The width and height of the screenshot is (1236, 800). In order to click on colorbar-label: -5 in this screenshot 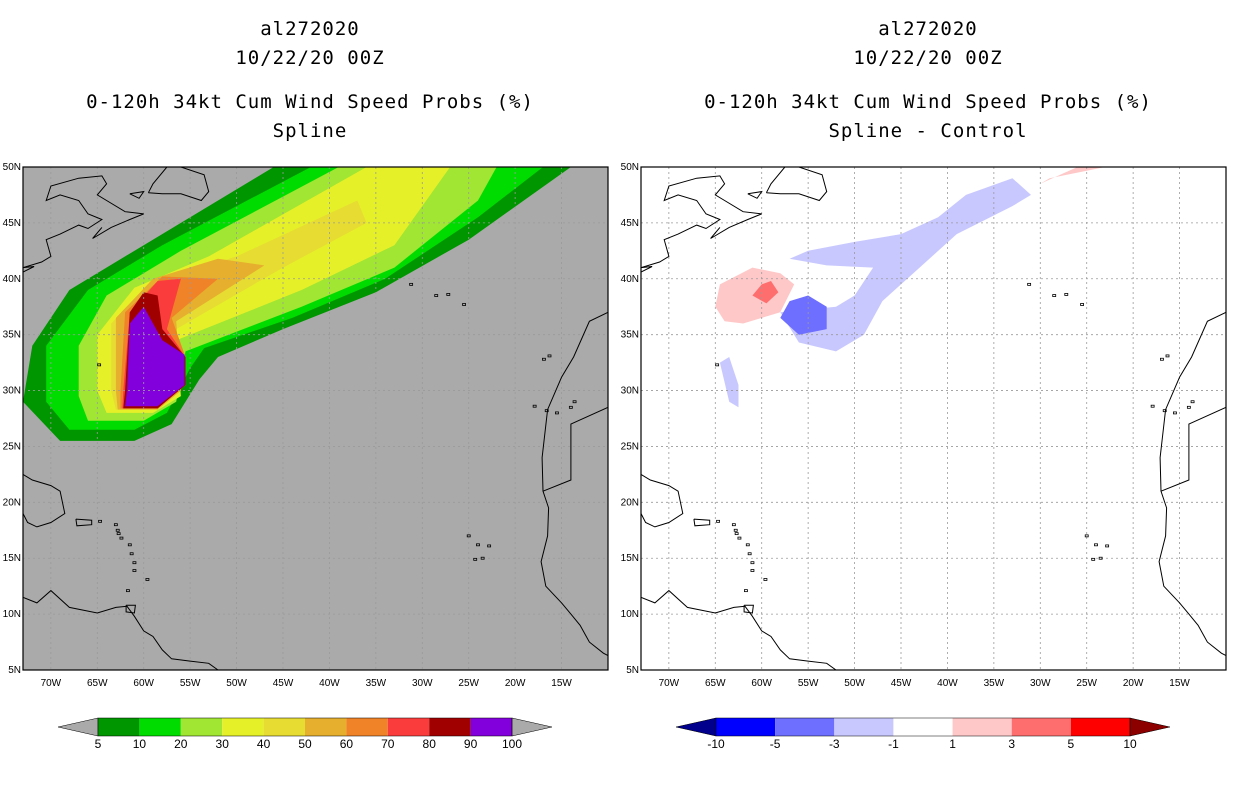, I will do `click(775, 744)`.